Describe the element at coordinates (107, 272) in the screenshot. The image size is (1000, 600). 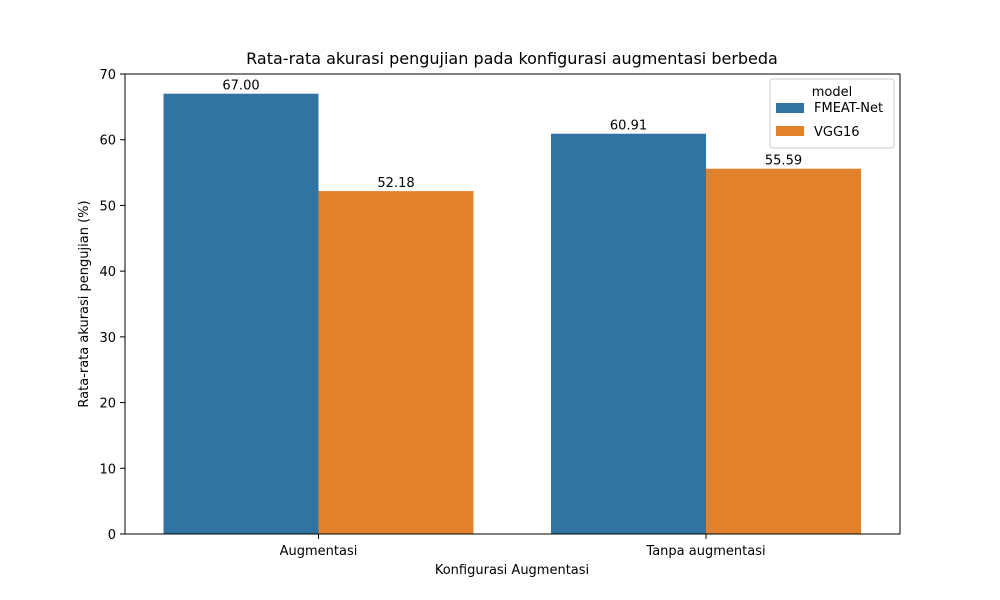
I see `y-tick-label-40: 40` at that location.